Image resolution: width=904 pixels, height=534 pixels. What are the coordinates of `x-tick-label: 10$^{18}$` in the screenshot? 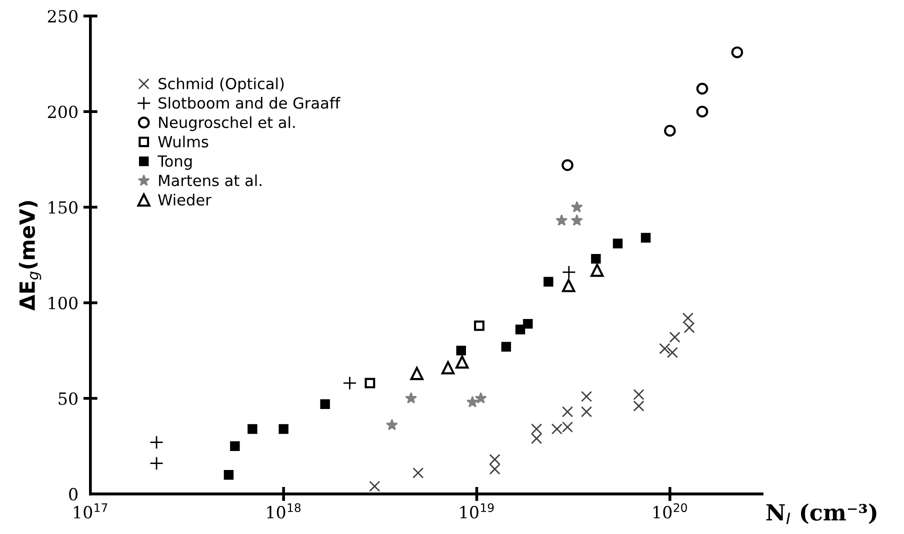 It's located at (284, 511).